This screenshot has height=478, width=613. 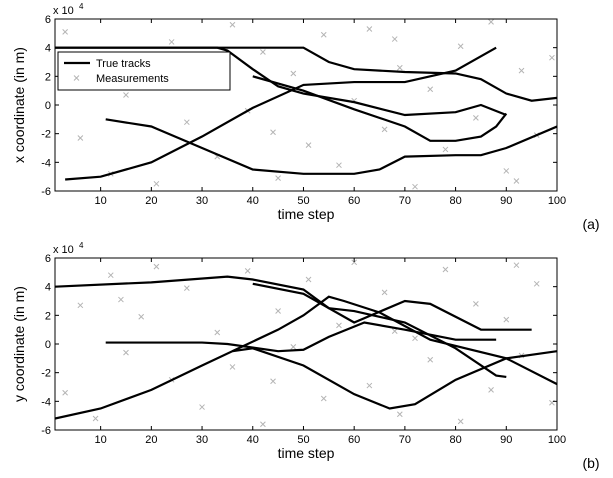 What do you see at coordinates (46, 192) in the screenshot?
I see `y-tick-label: -6` at bounding box center [46, 192].